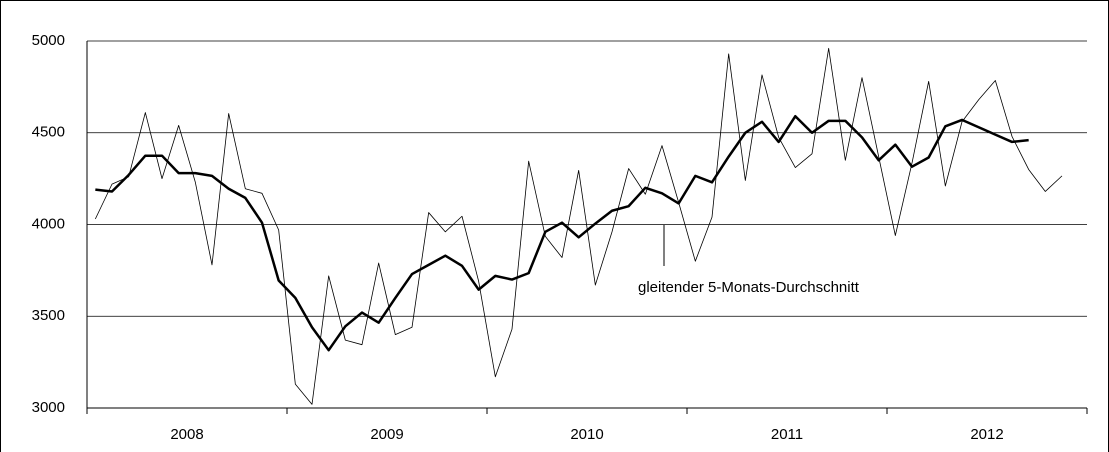  What do you see at coordinates (48, 407) in the screenshot?
I see `y-tick-label: 3000` at bounding box center [48, 407].